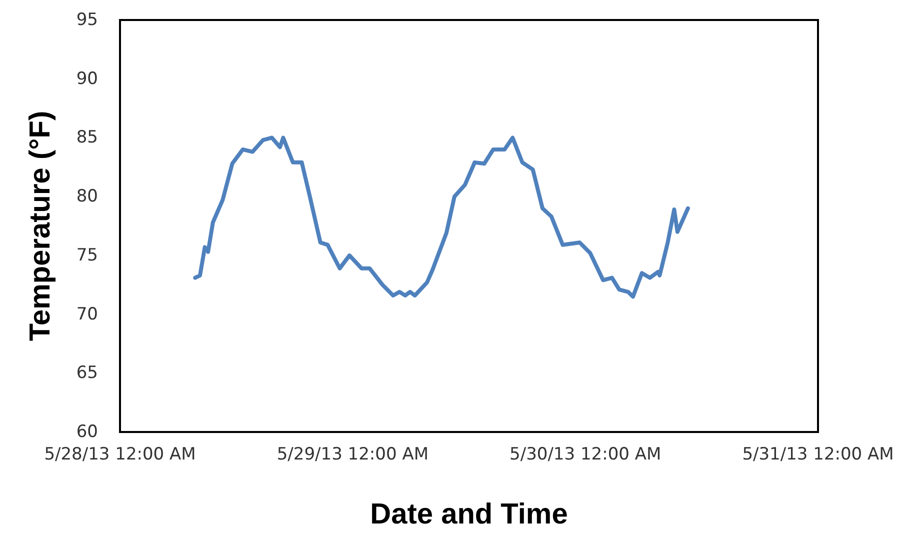 This screenshot has width=917, height=542. What do you see at coordinates (87, 196) in the screenshot?
I see `y-tick-label: 80` at bounding box center [87, 196].